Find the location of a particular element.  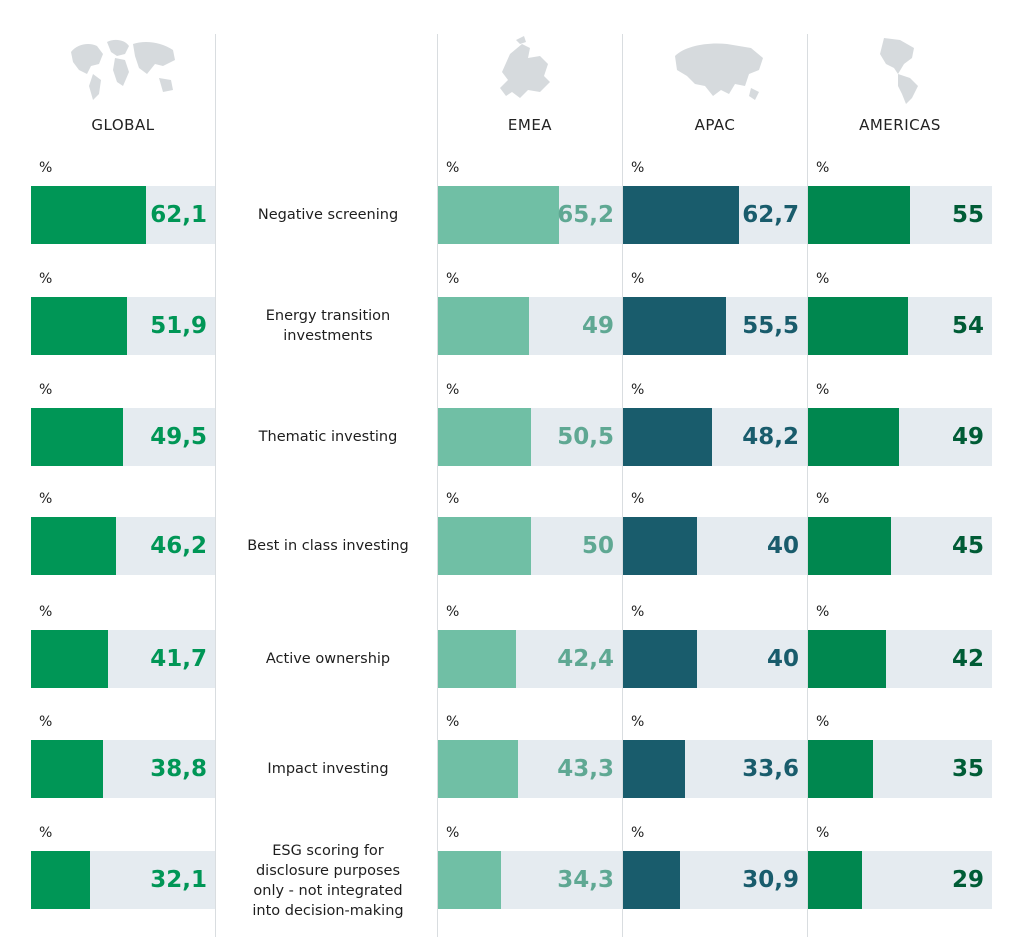

bar-track: 49,5 is located at coordinates (123, 437).